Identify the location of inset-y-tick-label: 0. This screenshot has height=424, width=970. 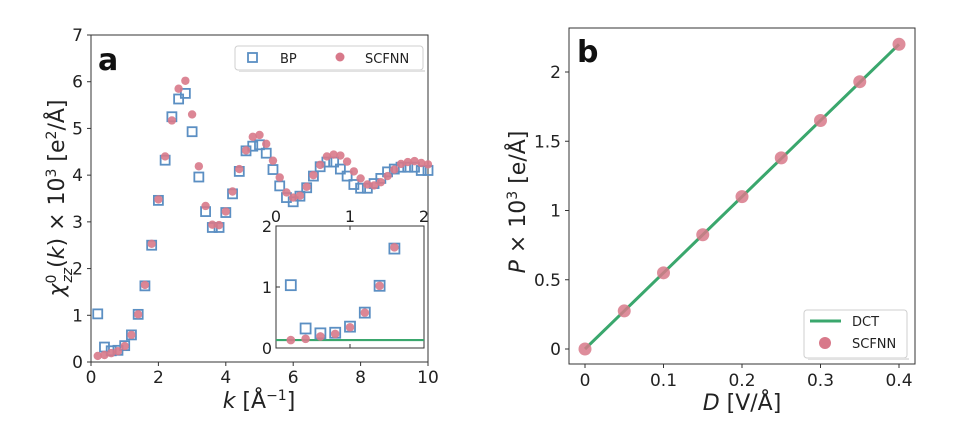
(267, 348).